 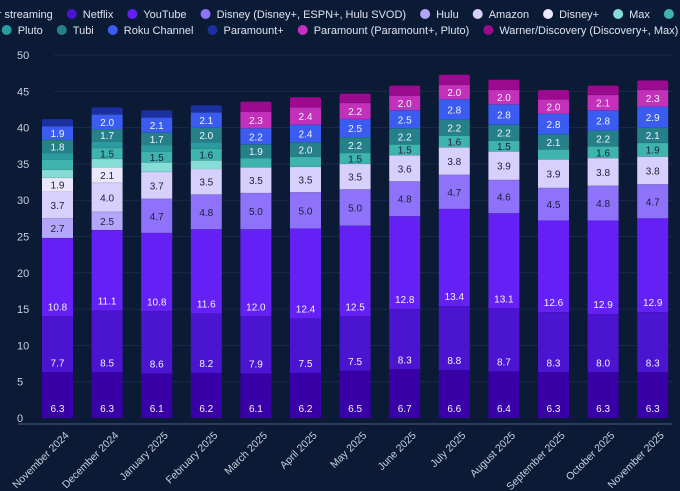 I want to click on legend-item-amazon: Amazon, so click(x=500, y=15).